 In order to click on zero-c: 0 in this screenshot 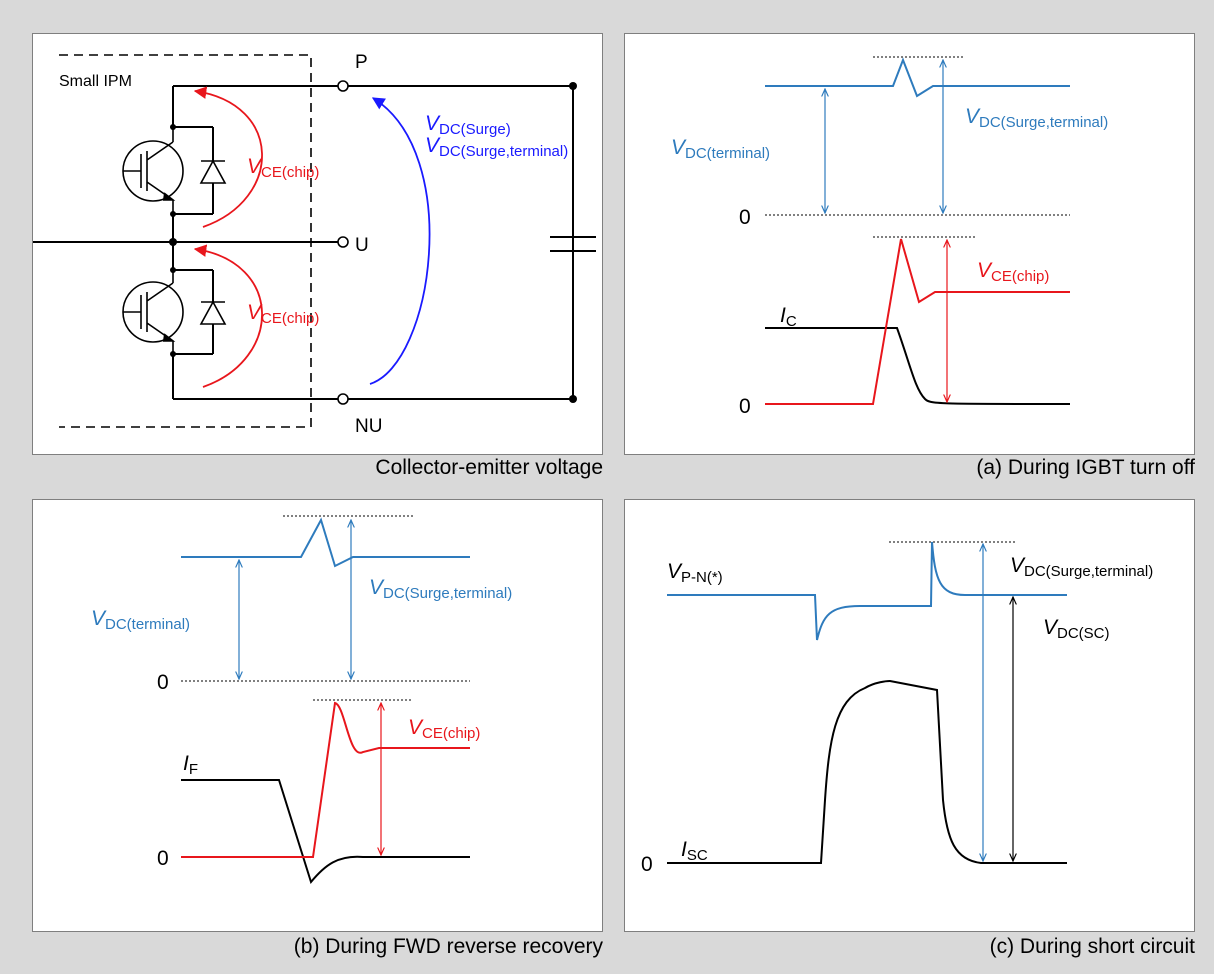, I will do `click(647, 864)`.